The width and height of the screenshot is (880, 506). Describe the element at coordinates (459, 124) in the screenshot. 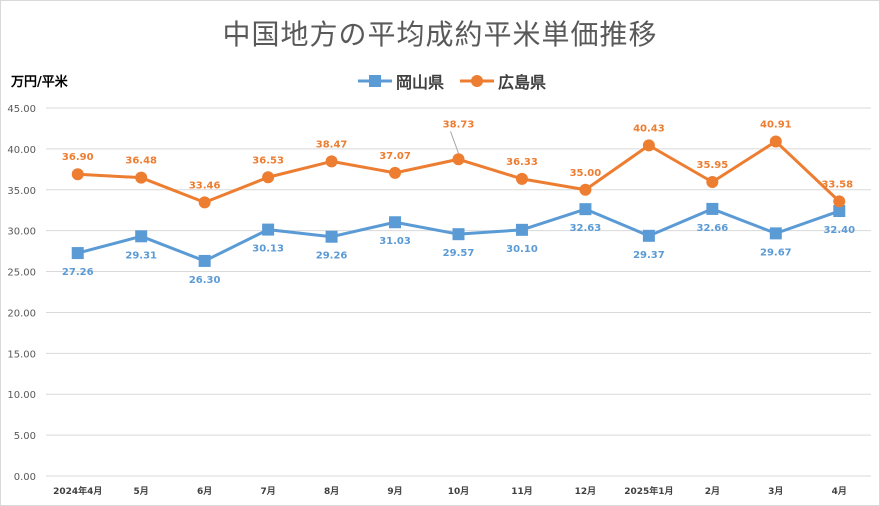

I see `data-label: 38.73` at that location.